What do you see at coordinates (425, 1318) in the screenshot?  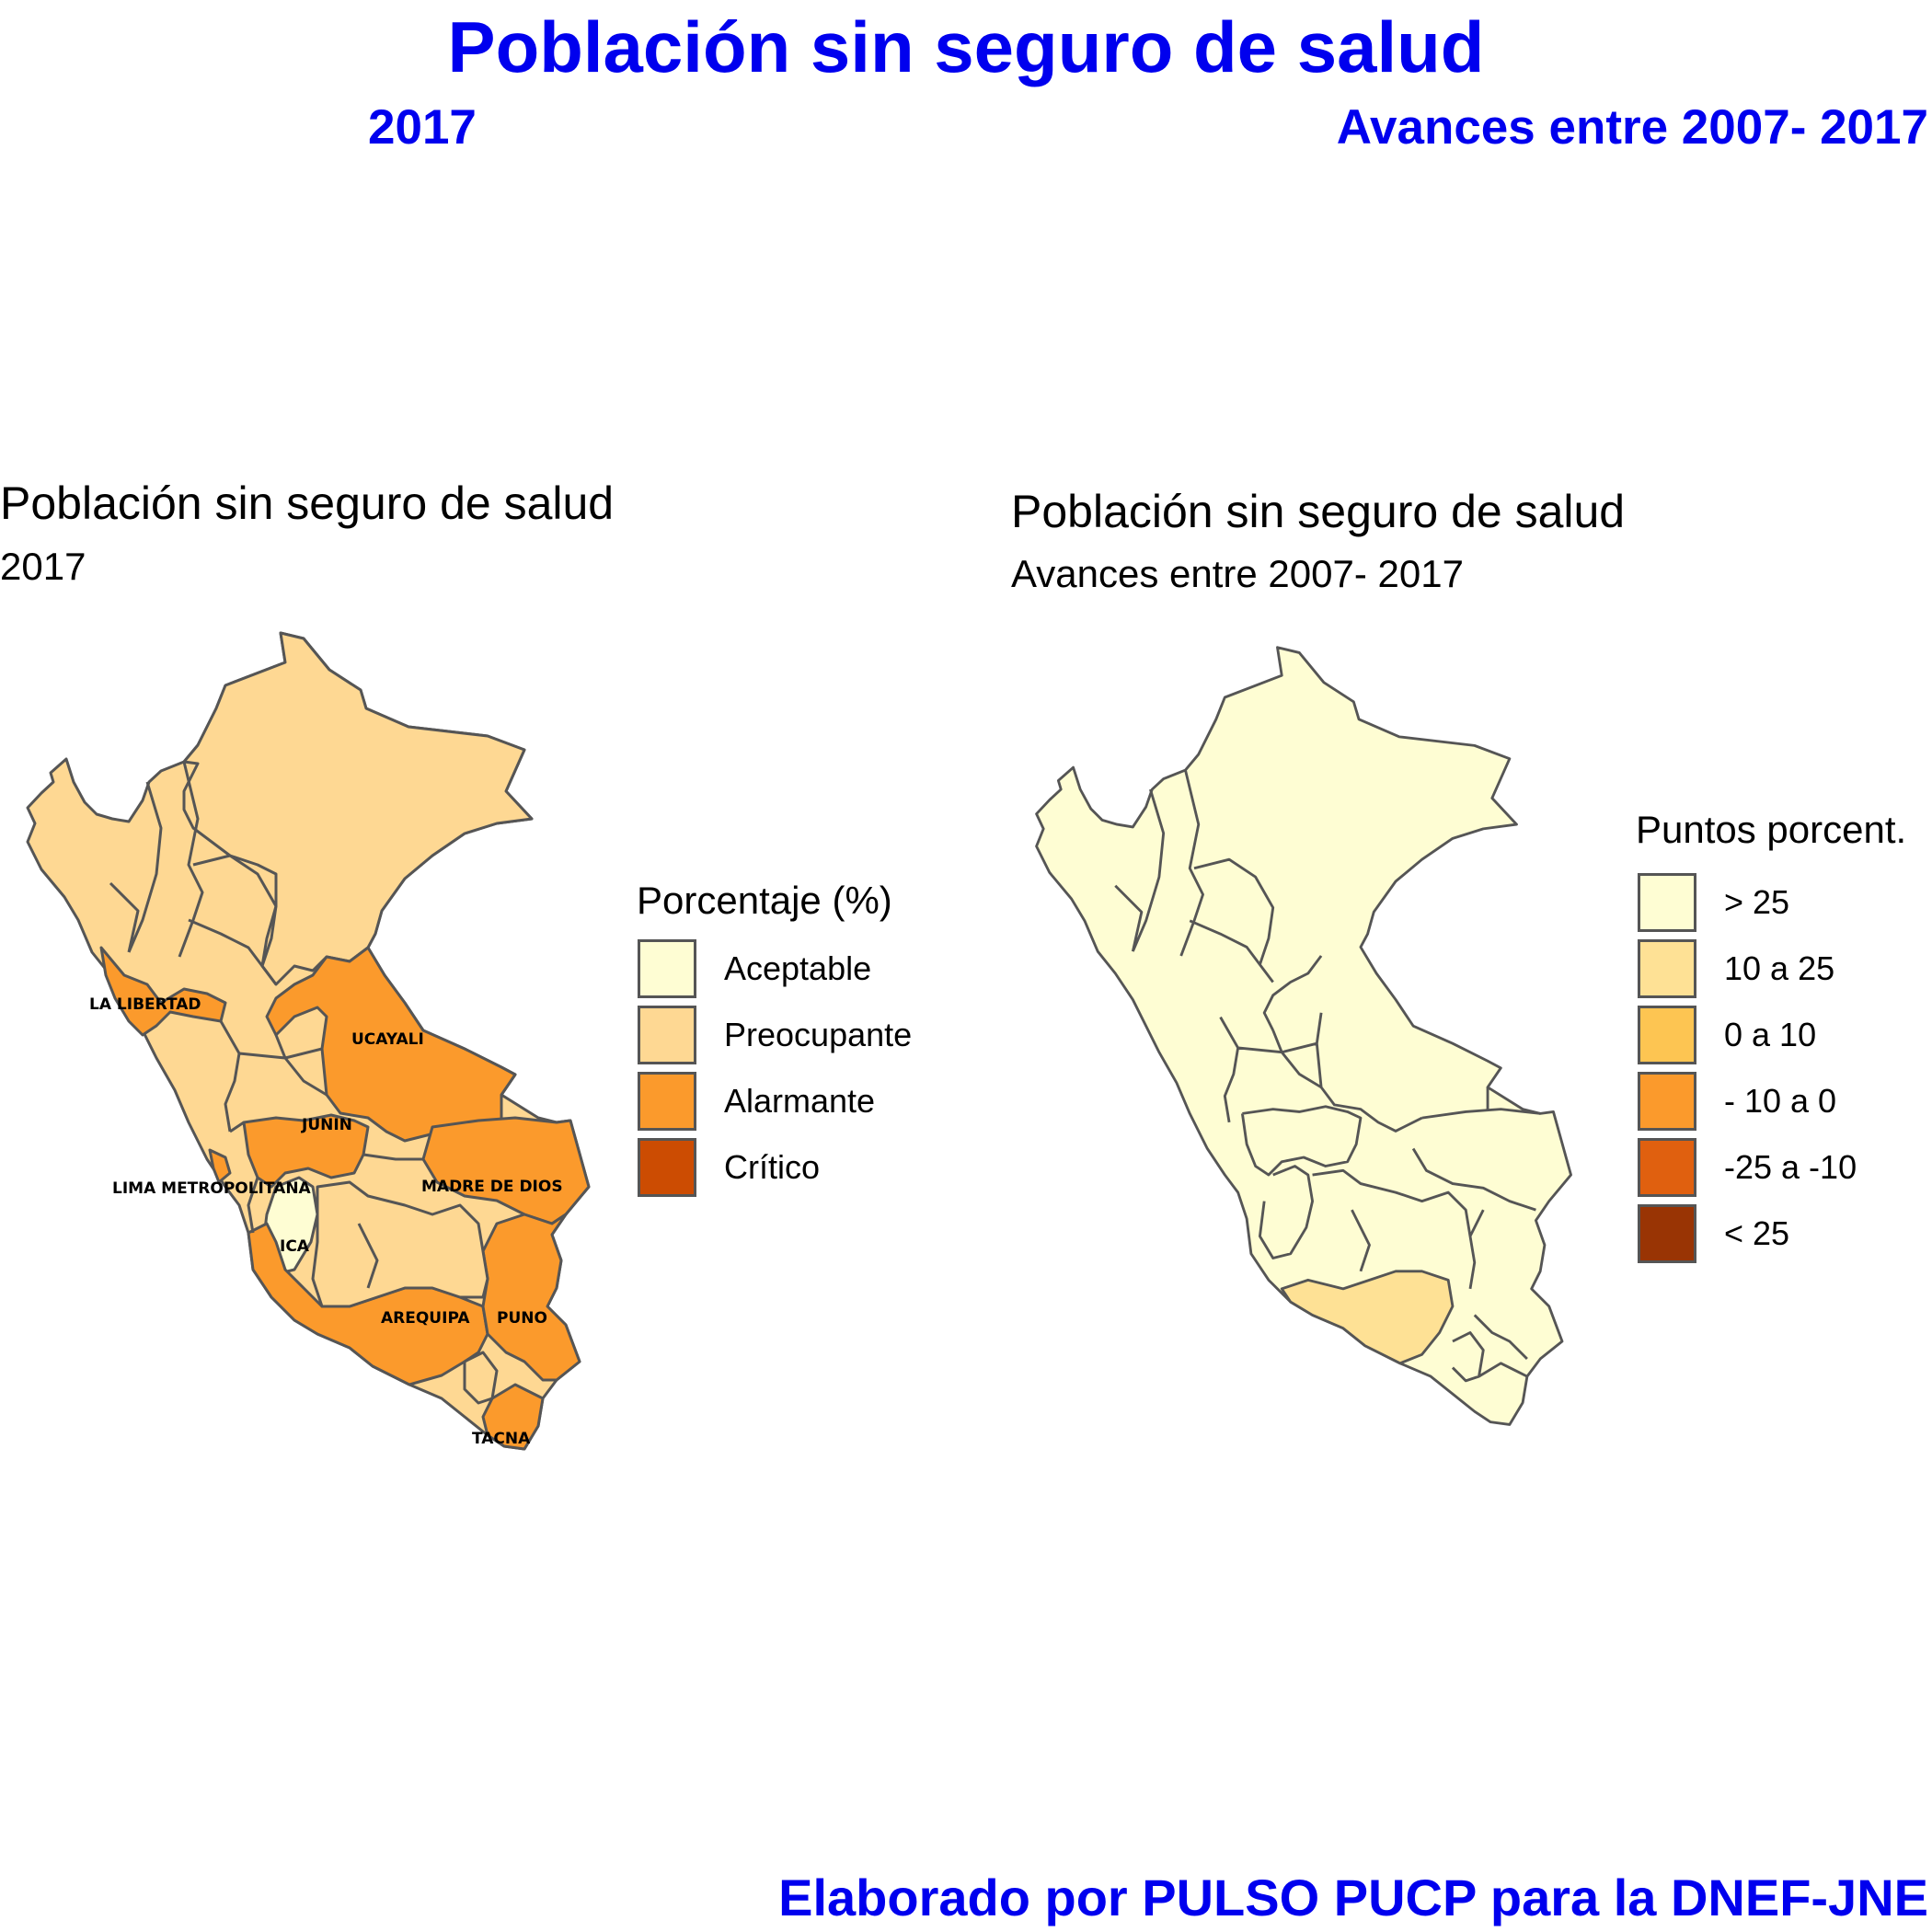 I see `label-arequipa: AREQUIPA` at bounding box center [425, 1318].